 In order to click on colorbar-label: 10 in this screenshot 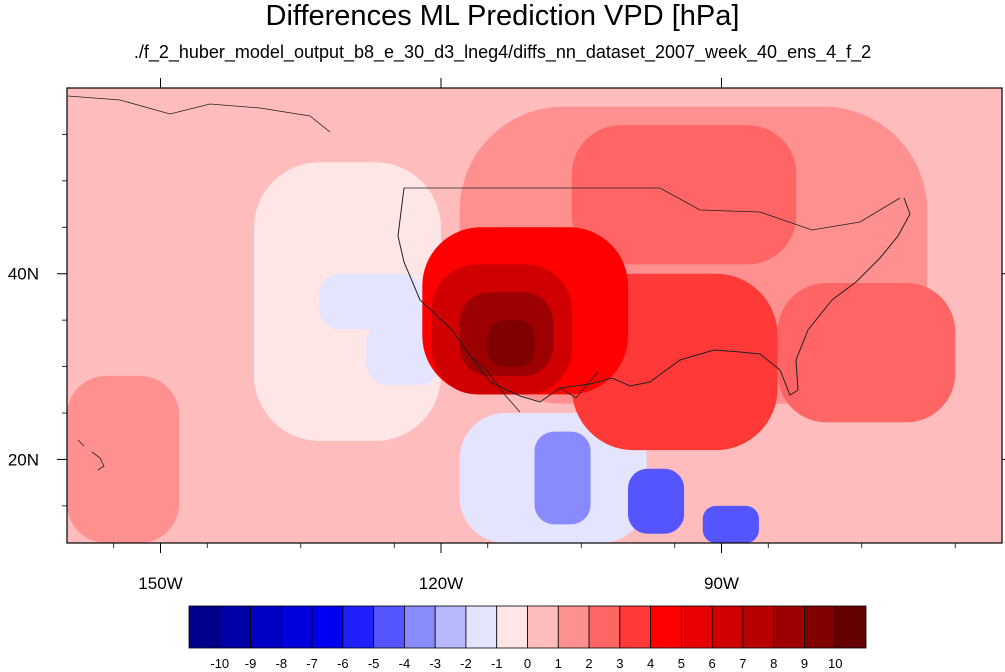, I will do `click(835, 663)`.